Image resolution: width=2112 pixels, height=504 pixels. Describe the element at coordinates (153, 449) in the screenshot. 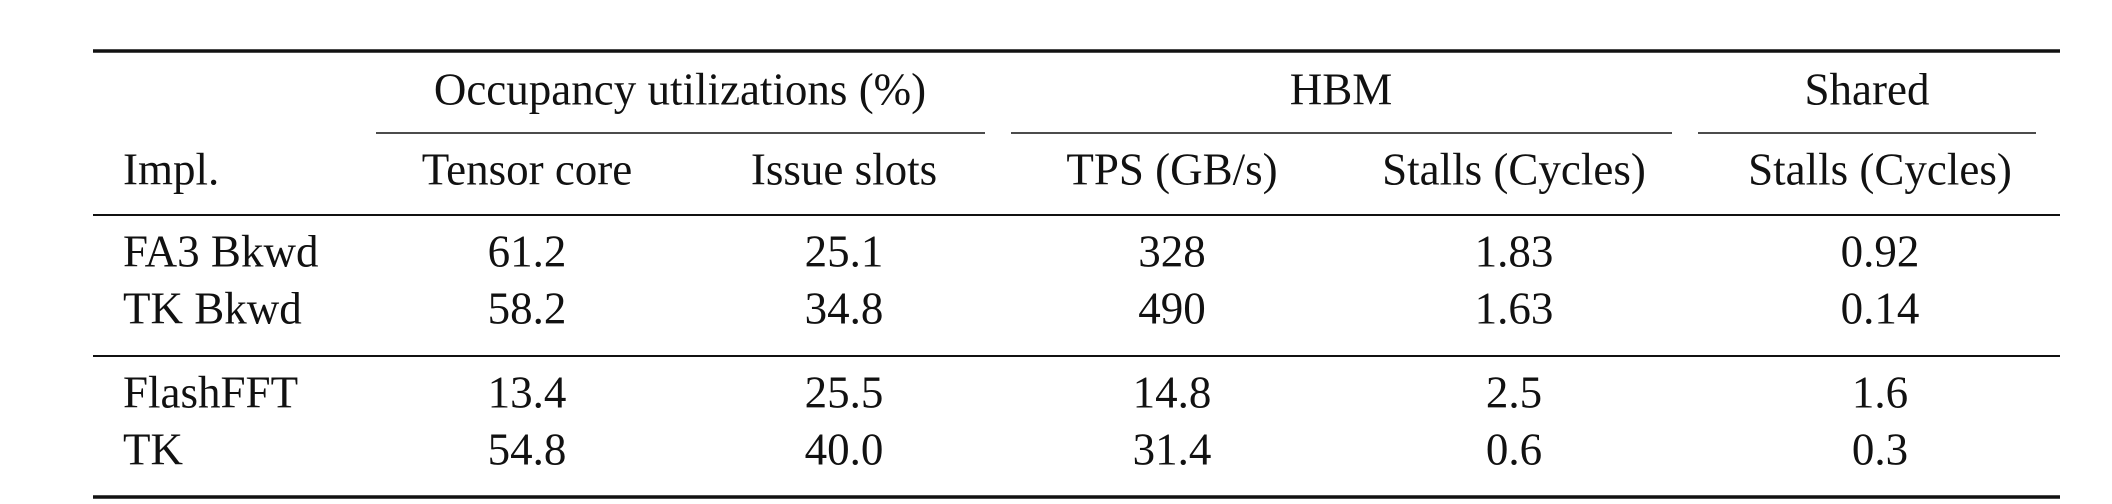

I see `row-label: TK` at that location.